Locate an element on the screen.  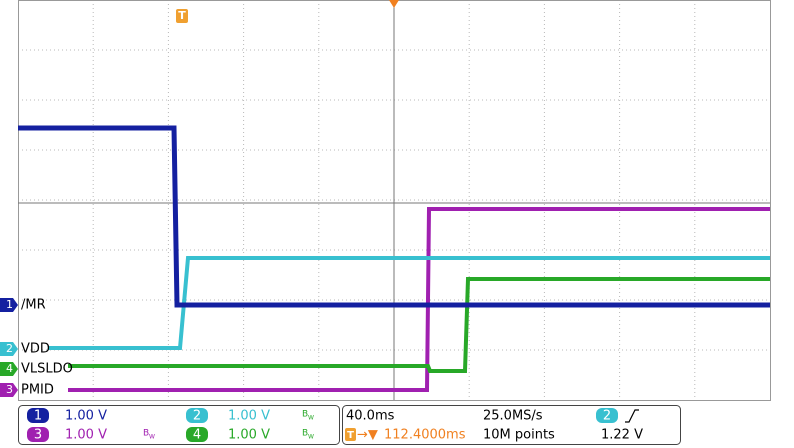
badge-number: 1 is located at coordinates (38, 416).